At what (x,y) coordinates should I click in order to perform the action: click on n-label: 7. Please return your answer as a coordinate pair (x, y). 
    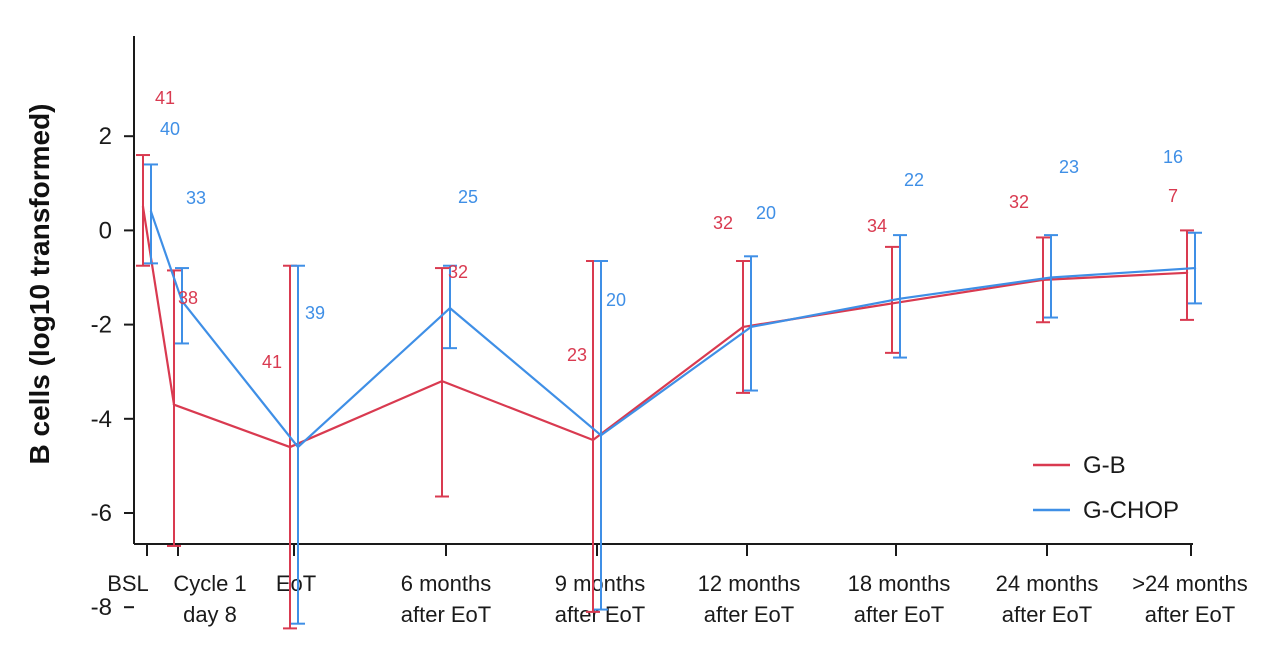
    Looking at the image, I should click on (1173, 196).